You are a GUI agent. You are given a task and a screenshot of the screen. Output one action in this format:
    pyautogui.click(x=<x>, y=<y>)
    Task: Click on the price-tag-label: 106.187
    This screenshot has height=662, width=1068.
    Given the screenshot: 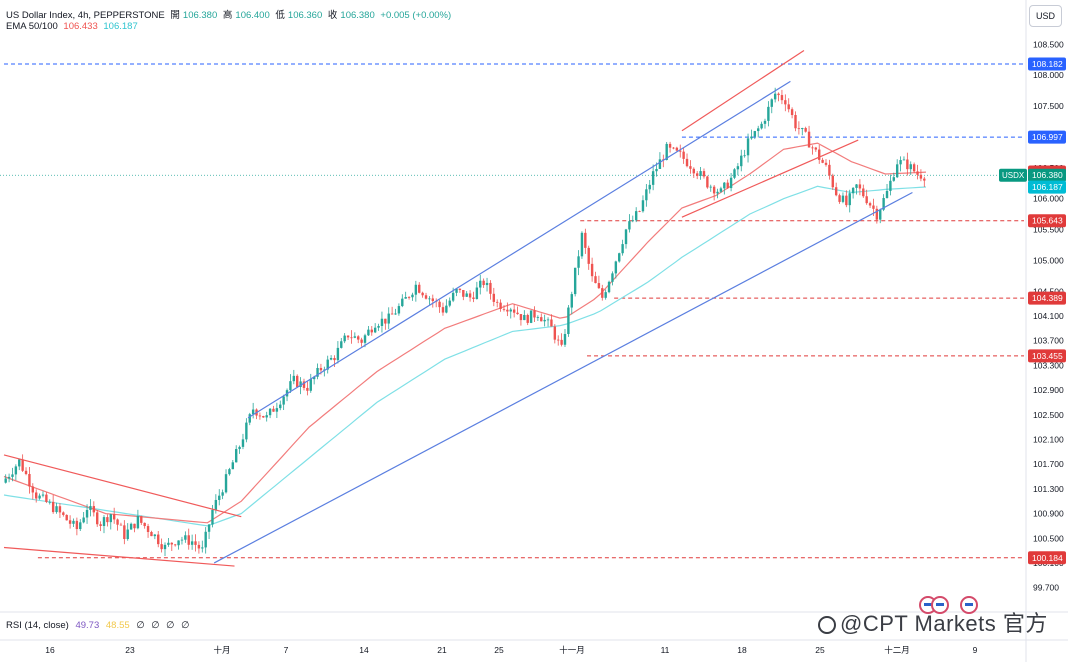 What is the action you would take?
    pyautogui.click(x=1047, y=187)
    